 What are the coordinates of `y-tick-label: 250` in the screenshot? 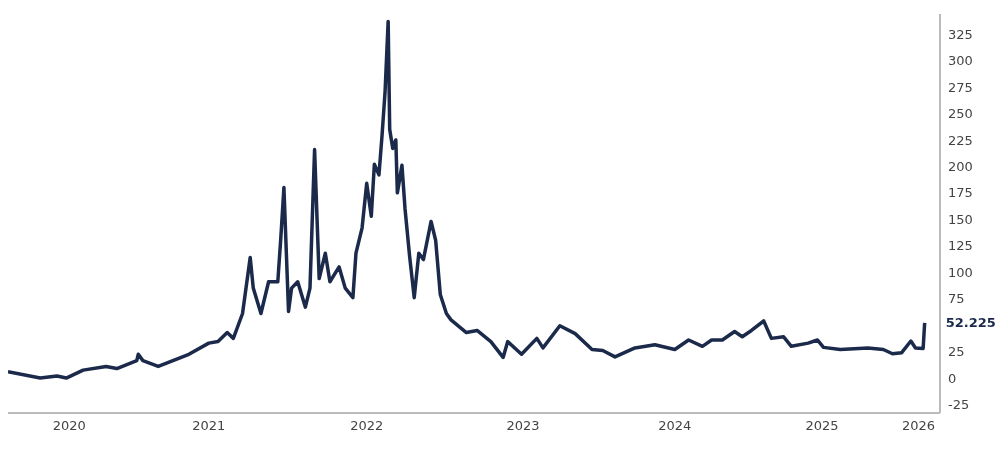 It's located at (960, 114).